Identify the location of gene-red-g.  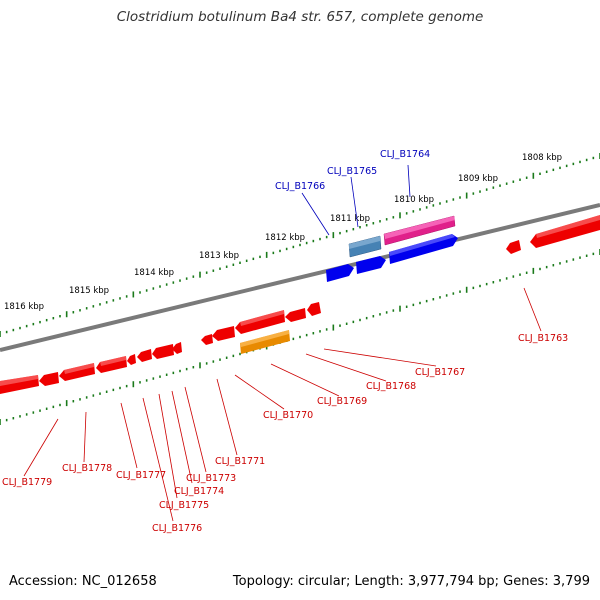
(207, 339).